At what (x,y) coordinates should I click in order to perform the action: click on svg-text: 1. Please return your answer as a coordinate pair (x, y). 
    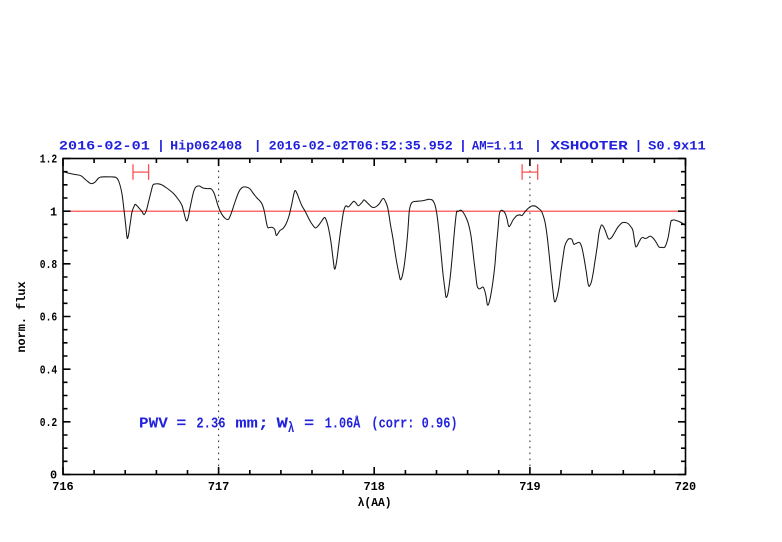
    Looking at the image, I should click on (53, 212).